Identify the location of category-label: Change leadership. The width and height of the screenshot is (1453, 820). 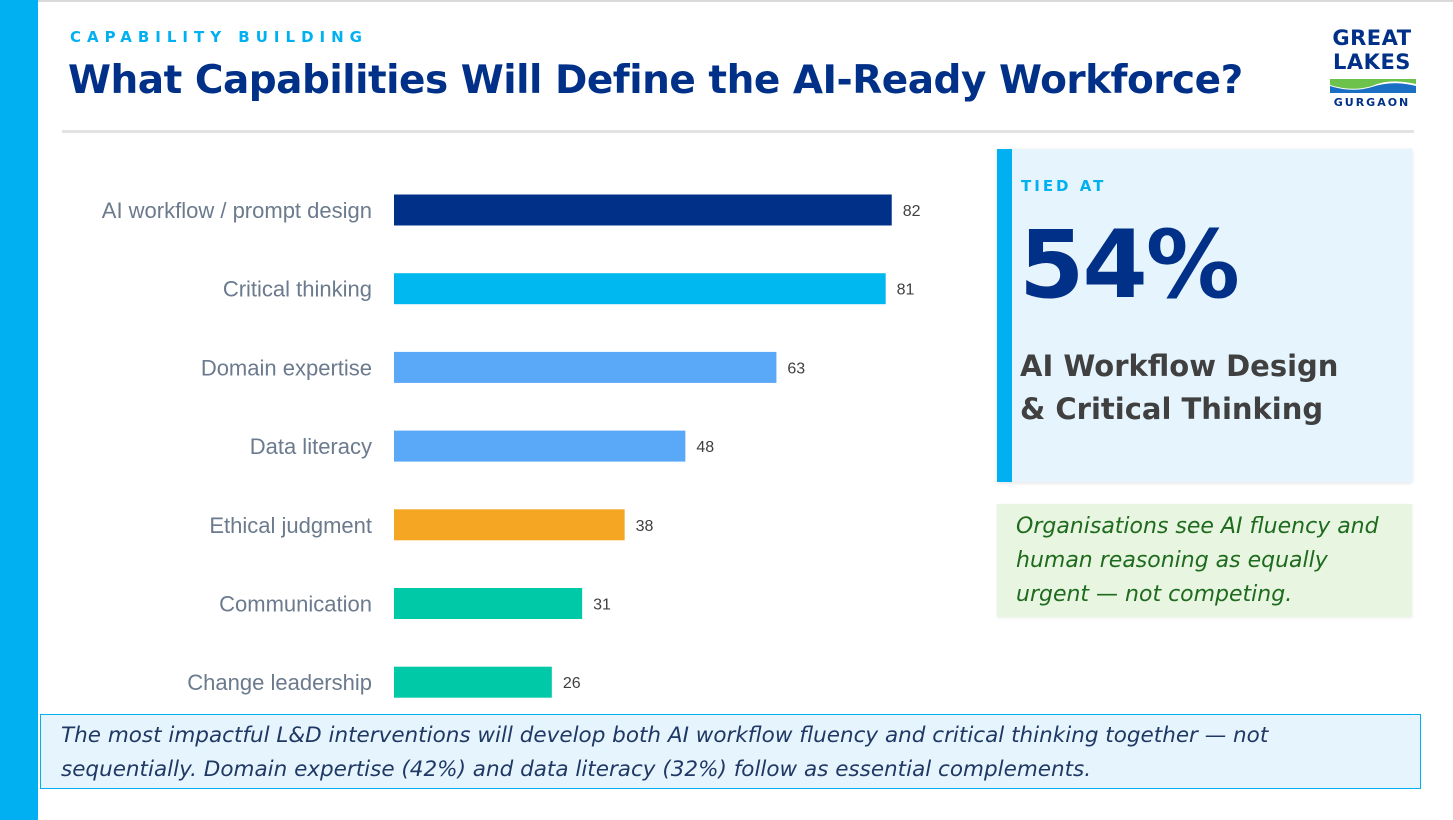
(279, 682).